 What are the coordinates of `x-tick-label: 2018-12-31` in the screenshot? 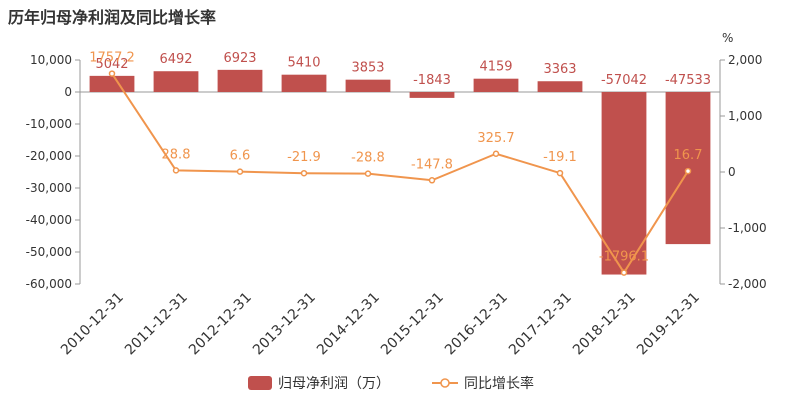 It's located at (604, 324).